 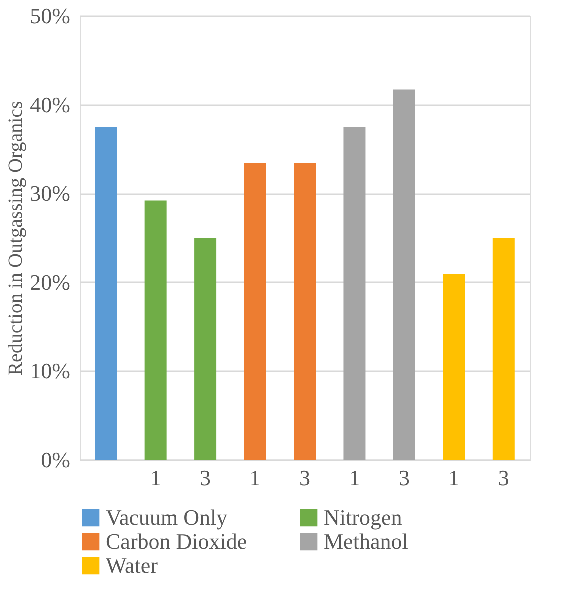 What do you see at coordinates (50, 16) in the screenshot?
I see `y-tick-label: 50%` at bounding box center [50, 16].